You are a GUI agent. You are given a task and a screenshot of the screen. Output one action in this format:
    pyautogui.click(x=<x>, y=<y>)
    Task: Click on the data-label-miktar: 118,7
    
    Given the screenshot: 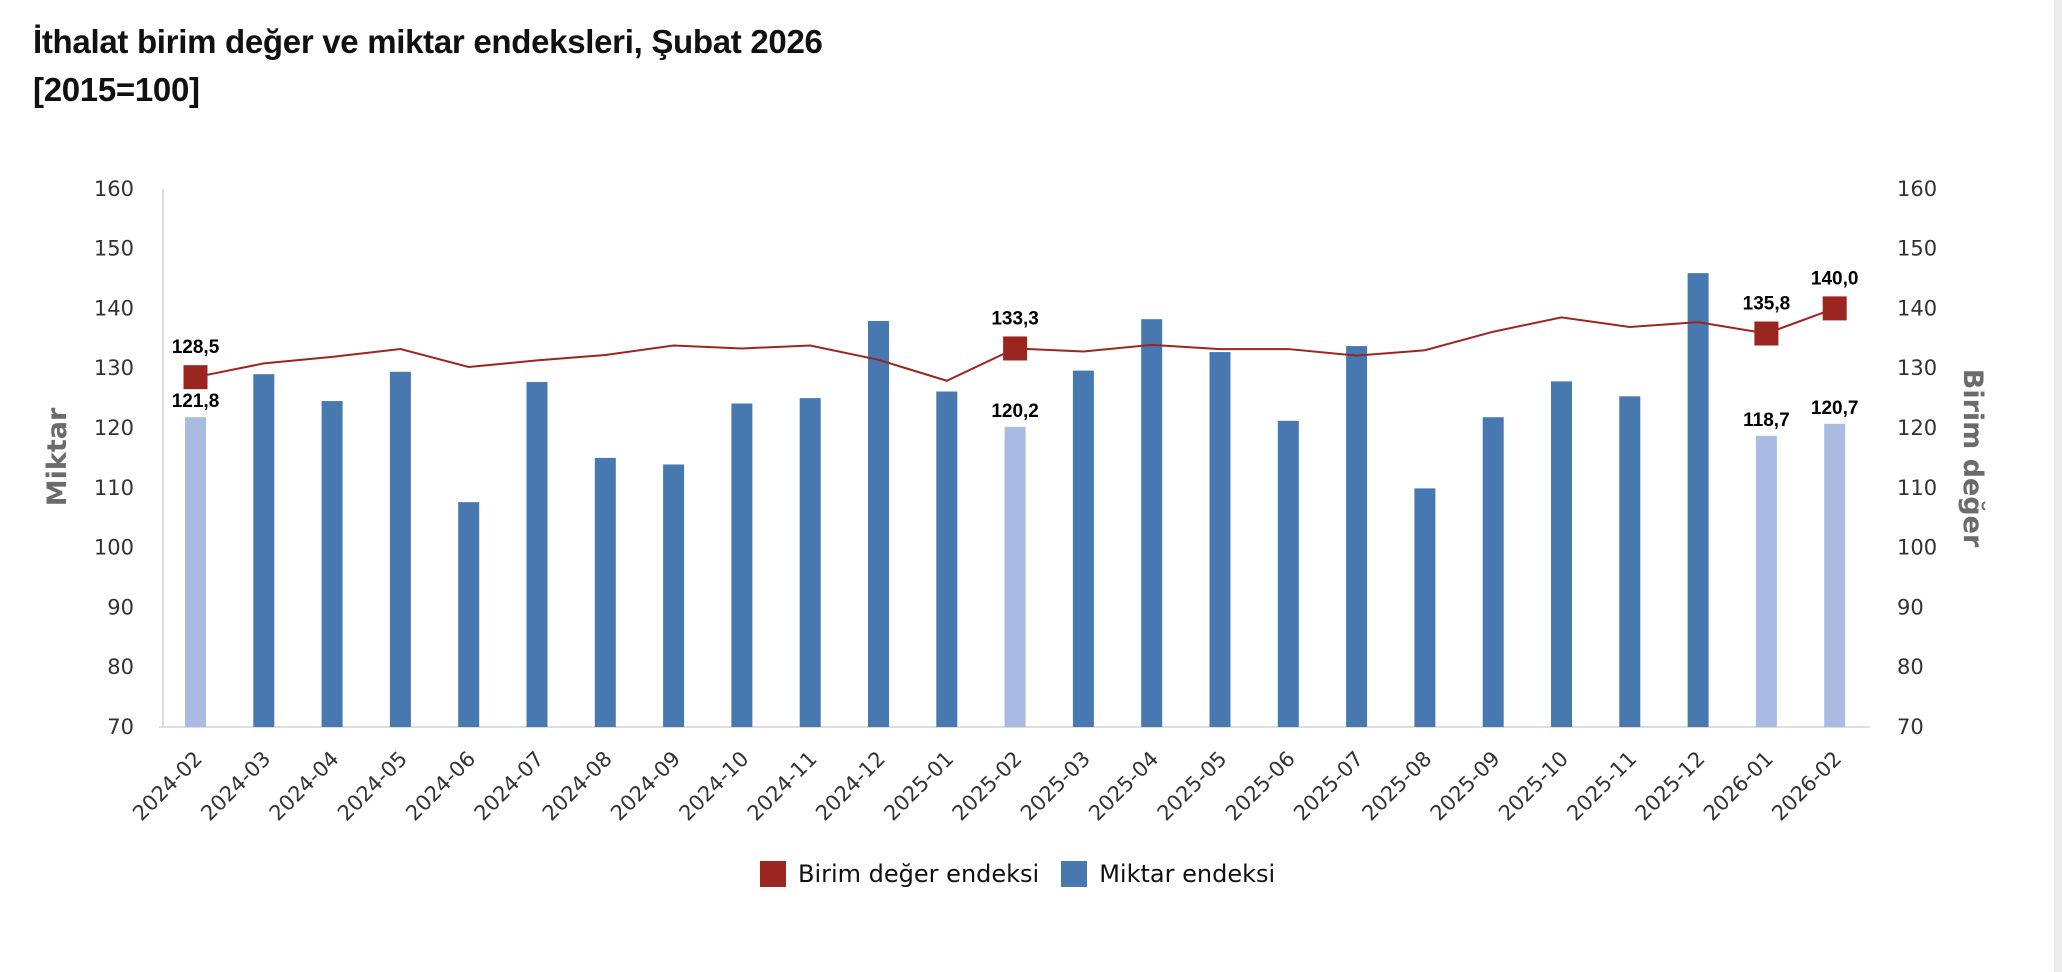 What is the action you would take?
    pyautogui.click(x=1766, y=420)
    